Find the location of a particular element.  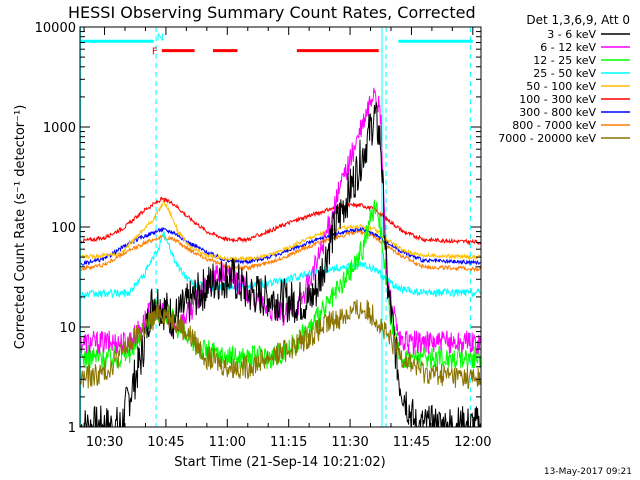

x-tick-label: 10:30 is located at coordinates (104, 442).